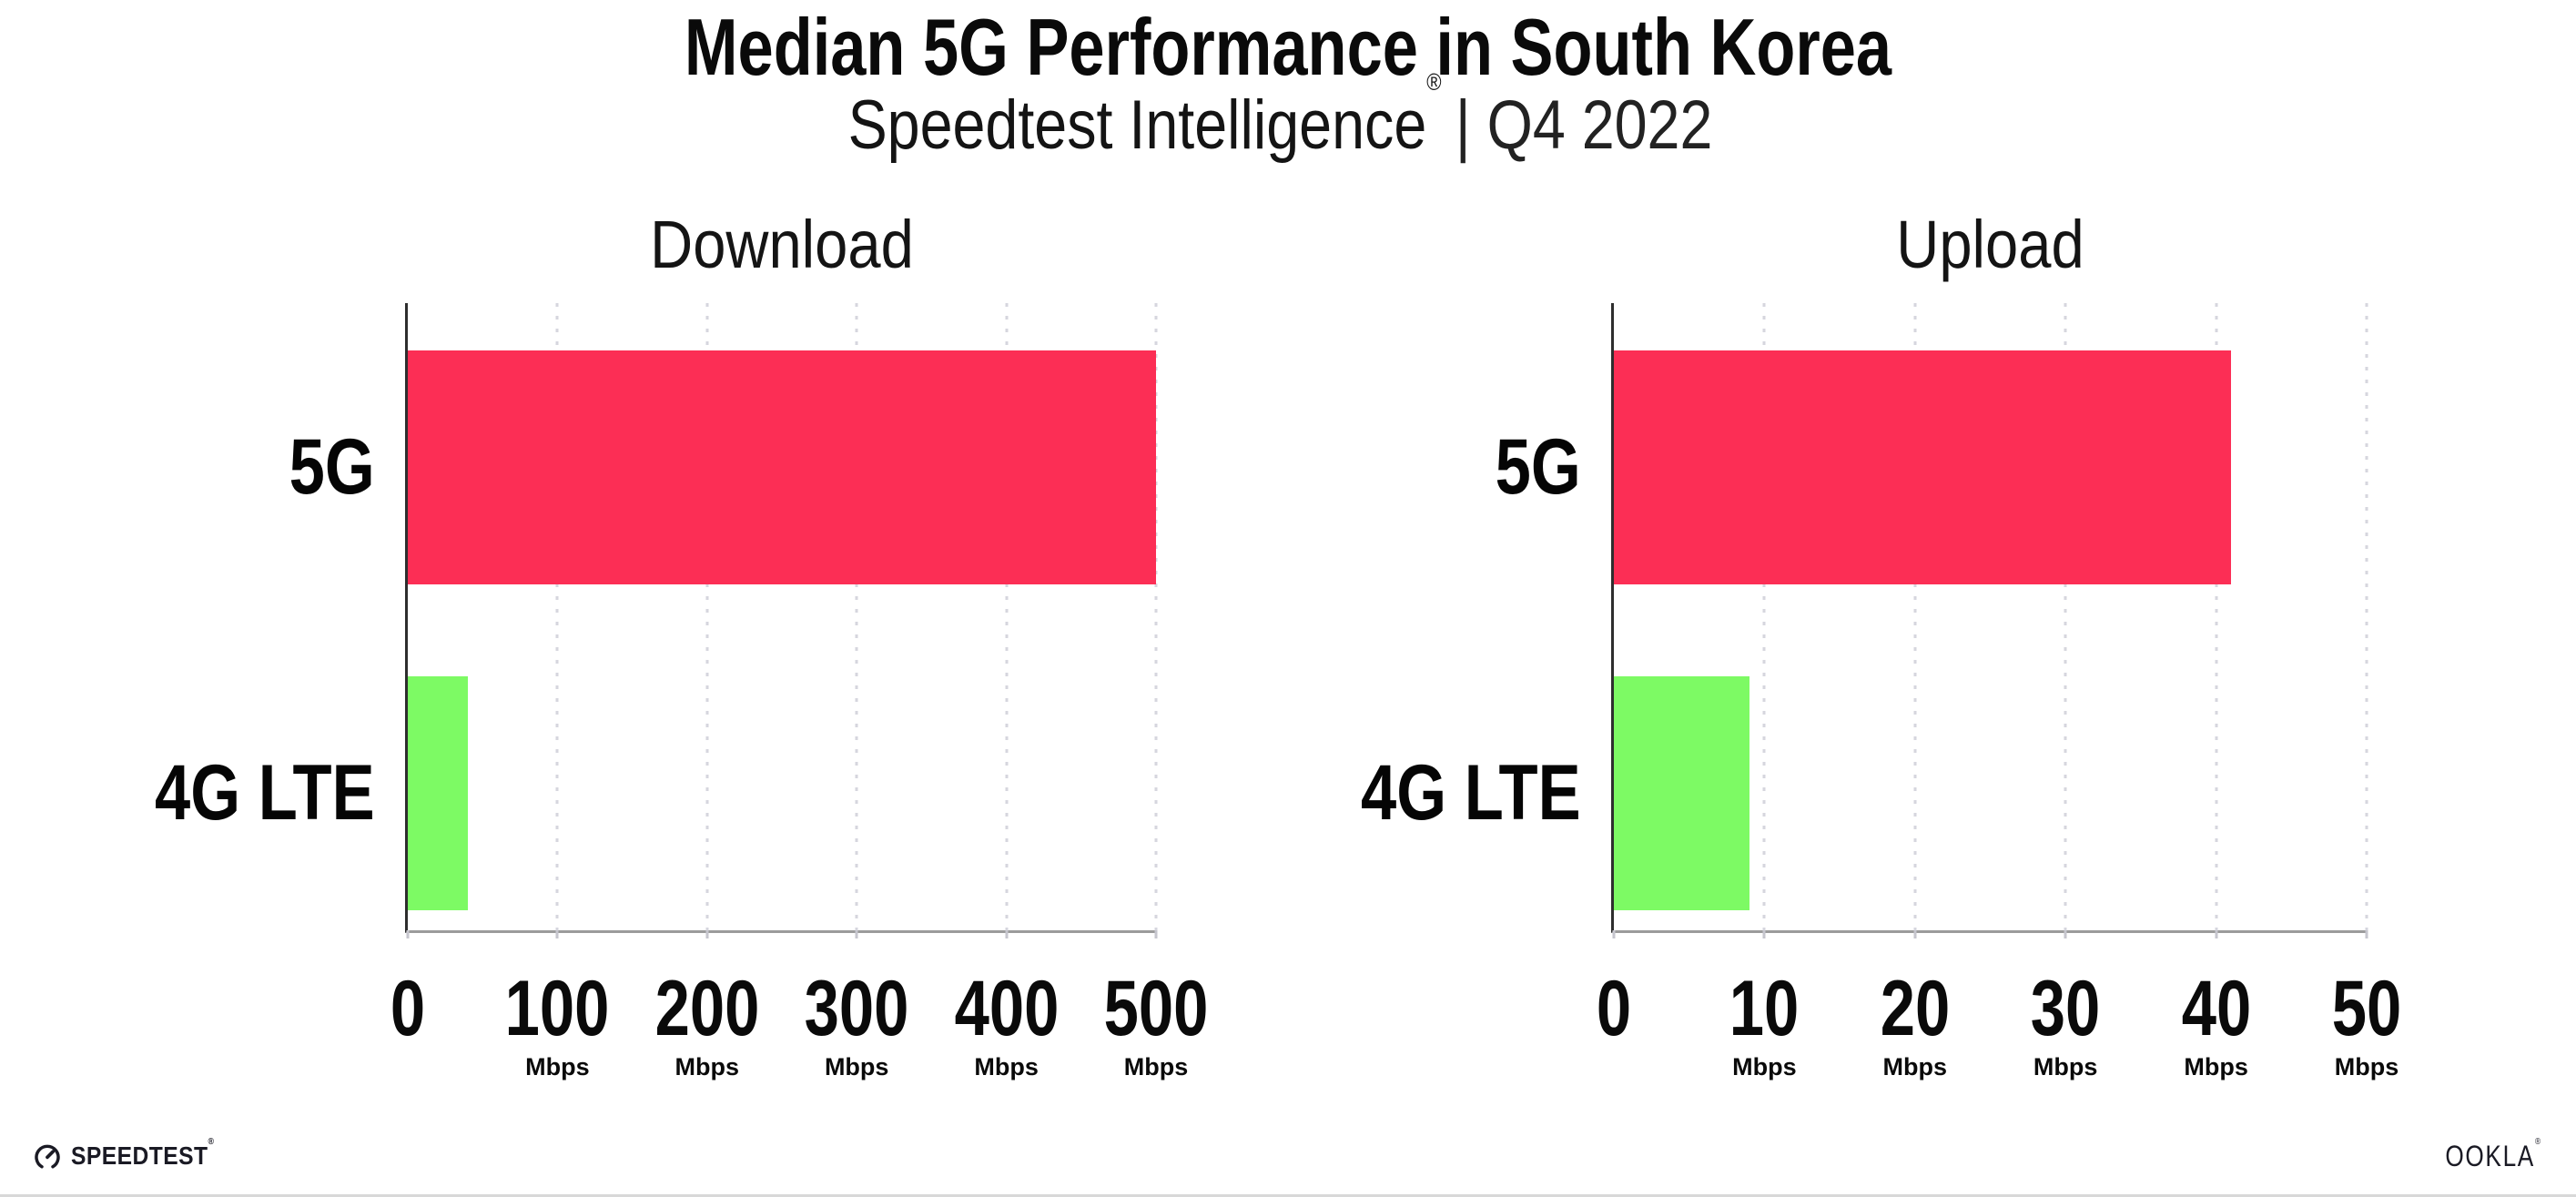 This screenshot has height=1197, width=2576. Describe the element at coordinates (1288, 47) in the screenshot. I see `page-title: Median 5G Performance in South Korea` at that location.